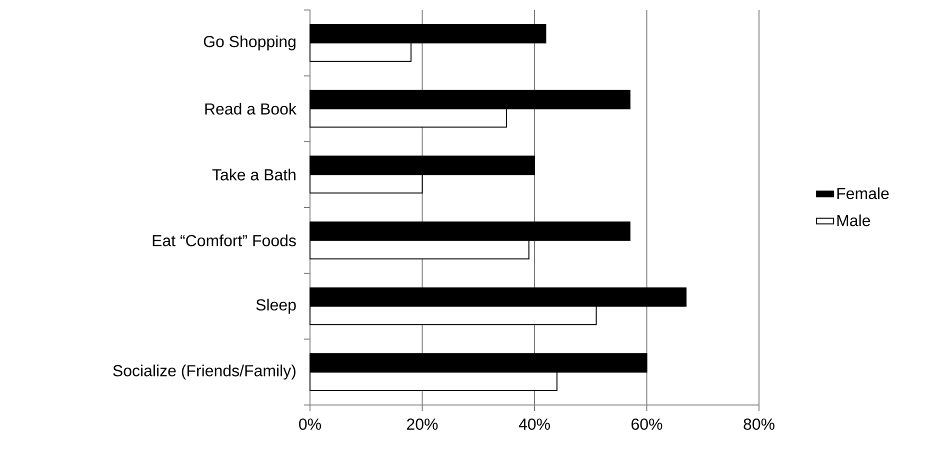 This screenshot has height=455, width=929. I want to click on x-tick-label: 80%, so click(759, 424).